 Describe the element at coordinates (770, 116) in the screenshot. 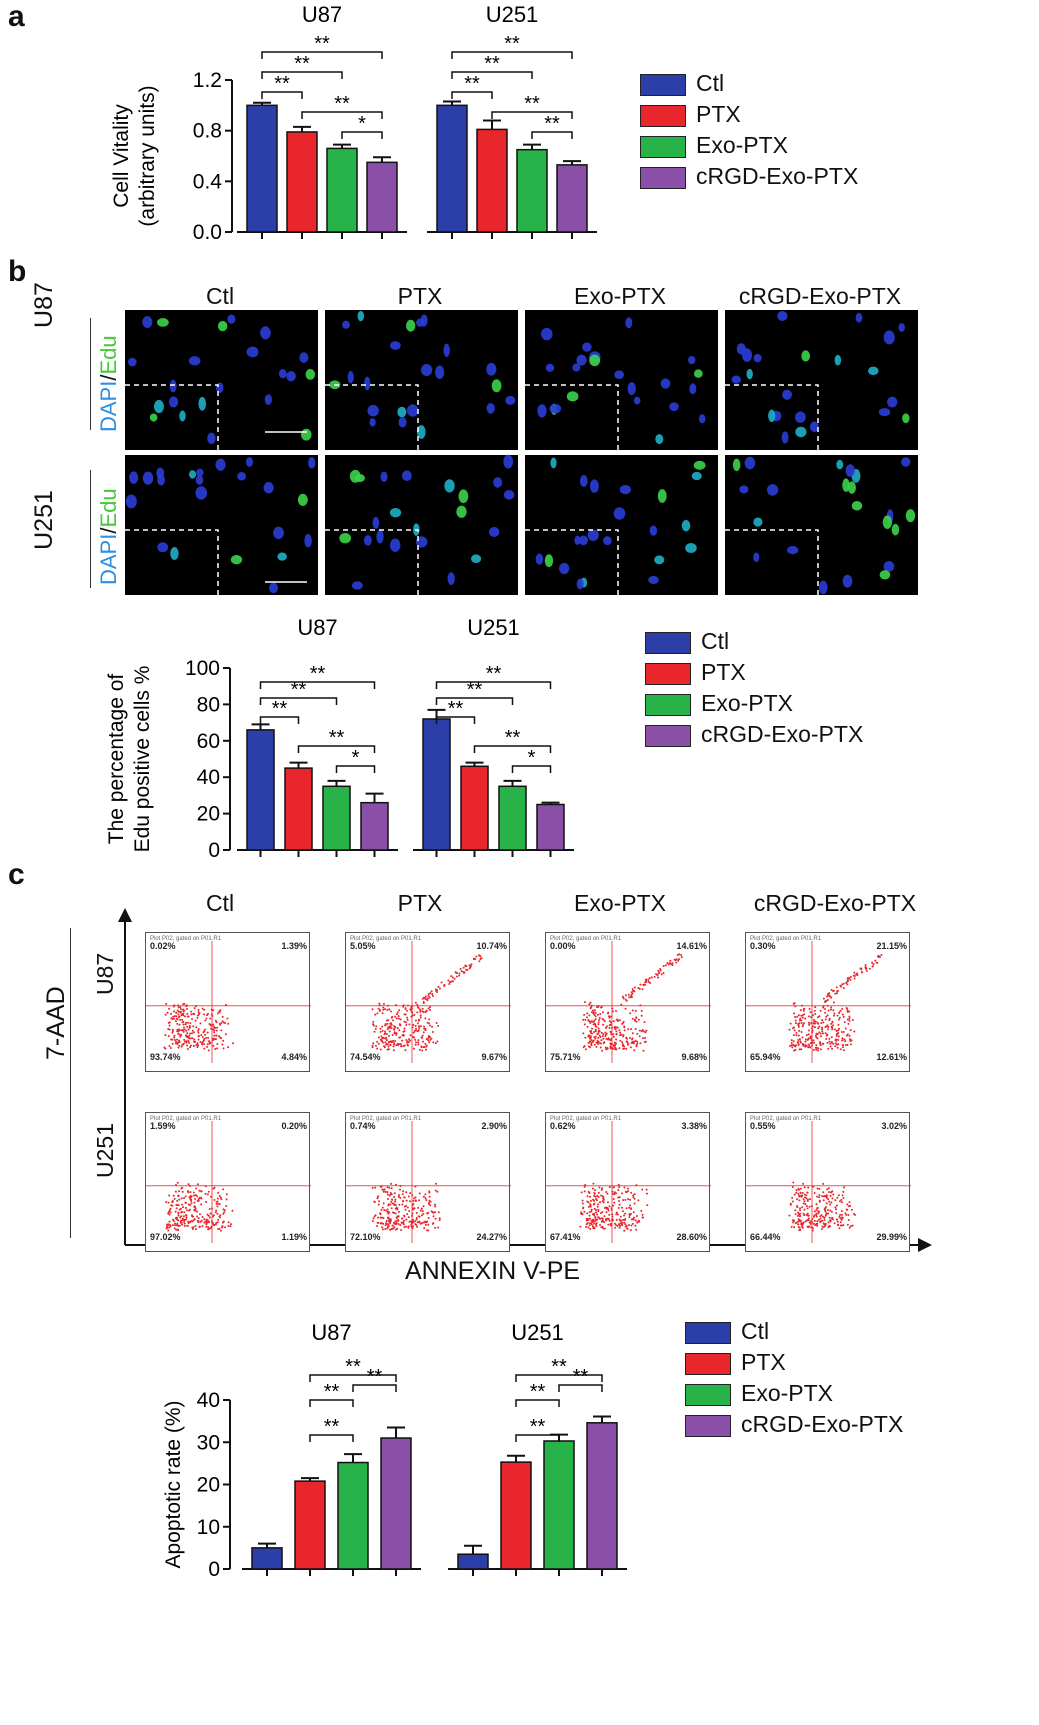

I see `legend-item-ptx: PTX` at that location.